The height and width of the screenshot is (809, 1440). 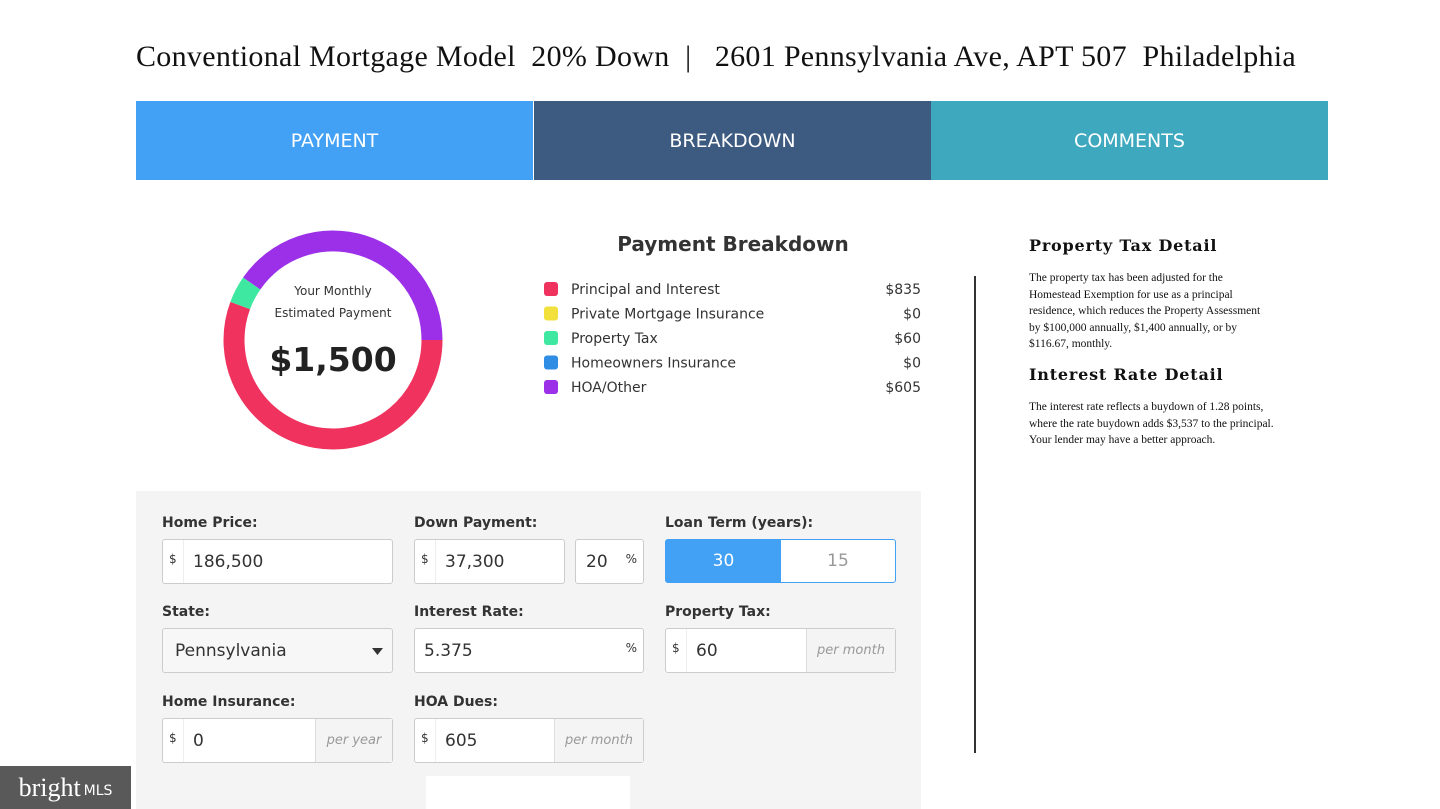 What do you see at coordinates (469, 612) in the screenshot?
I see `field-label: Interest Rate:` at bounding box center [469, 612].